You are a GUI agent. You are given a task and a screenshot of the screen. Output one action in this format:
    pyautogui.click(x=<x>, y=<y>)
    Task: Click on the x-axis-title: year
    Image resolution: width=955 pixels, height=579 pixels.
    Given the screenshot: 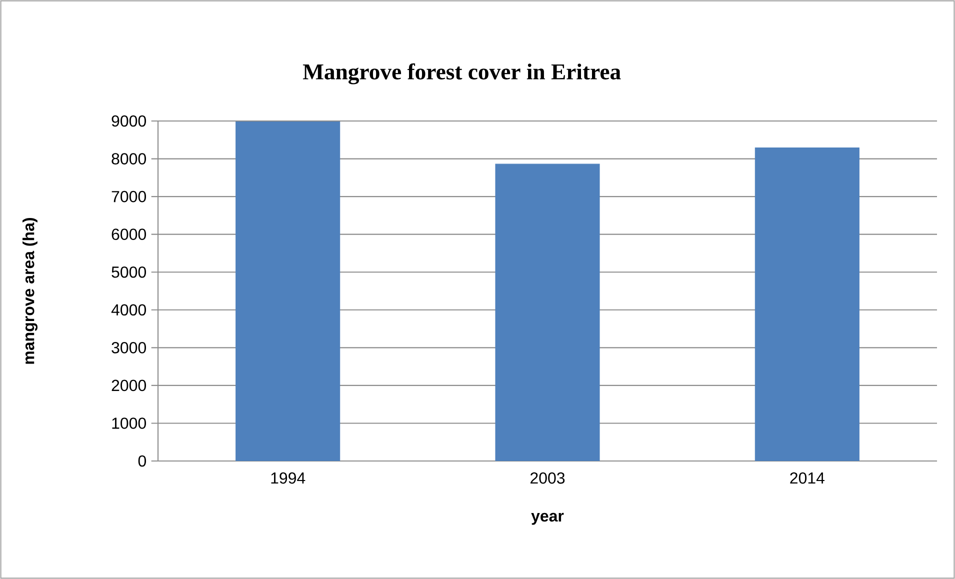 What is the action you would take?
    pyautogui.click(x=547, y=518)
    